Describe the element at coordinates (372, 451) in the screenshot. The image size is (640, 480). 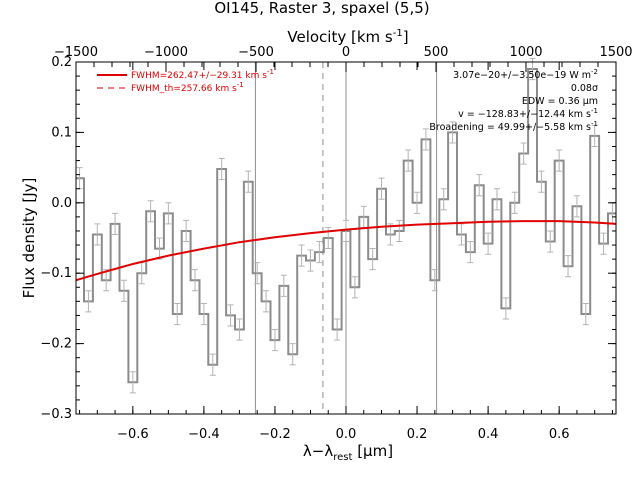
I see `x-axis-label-unit: [μm]` at that location.